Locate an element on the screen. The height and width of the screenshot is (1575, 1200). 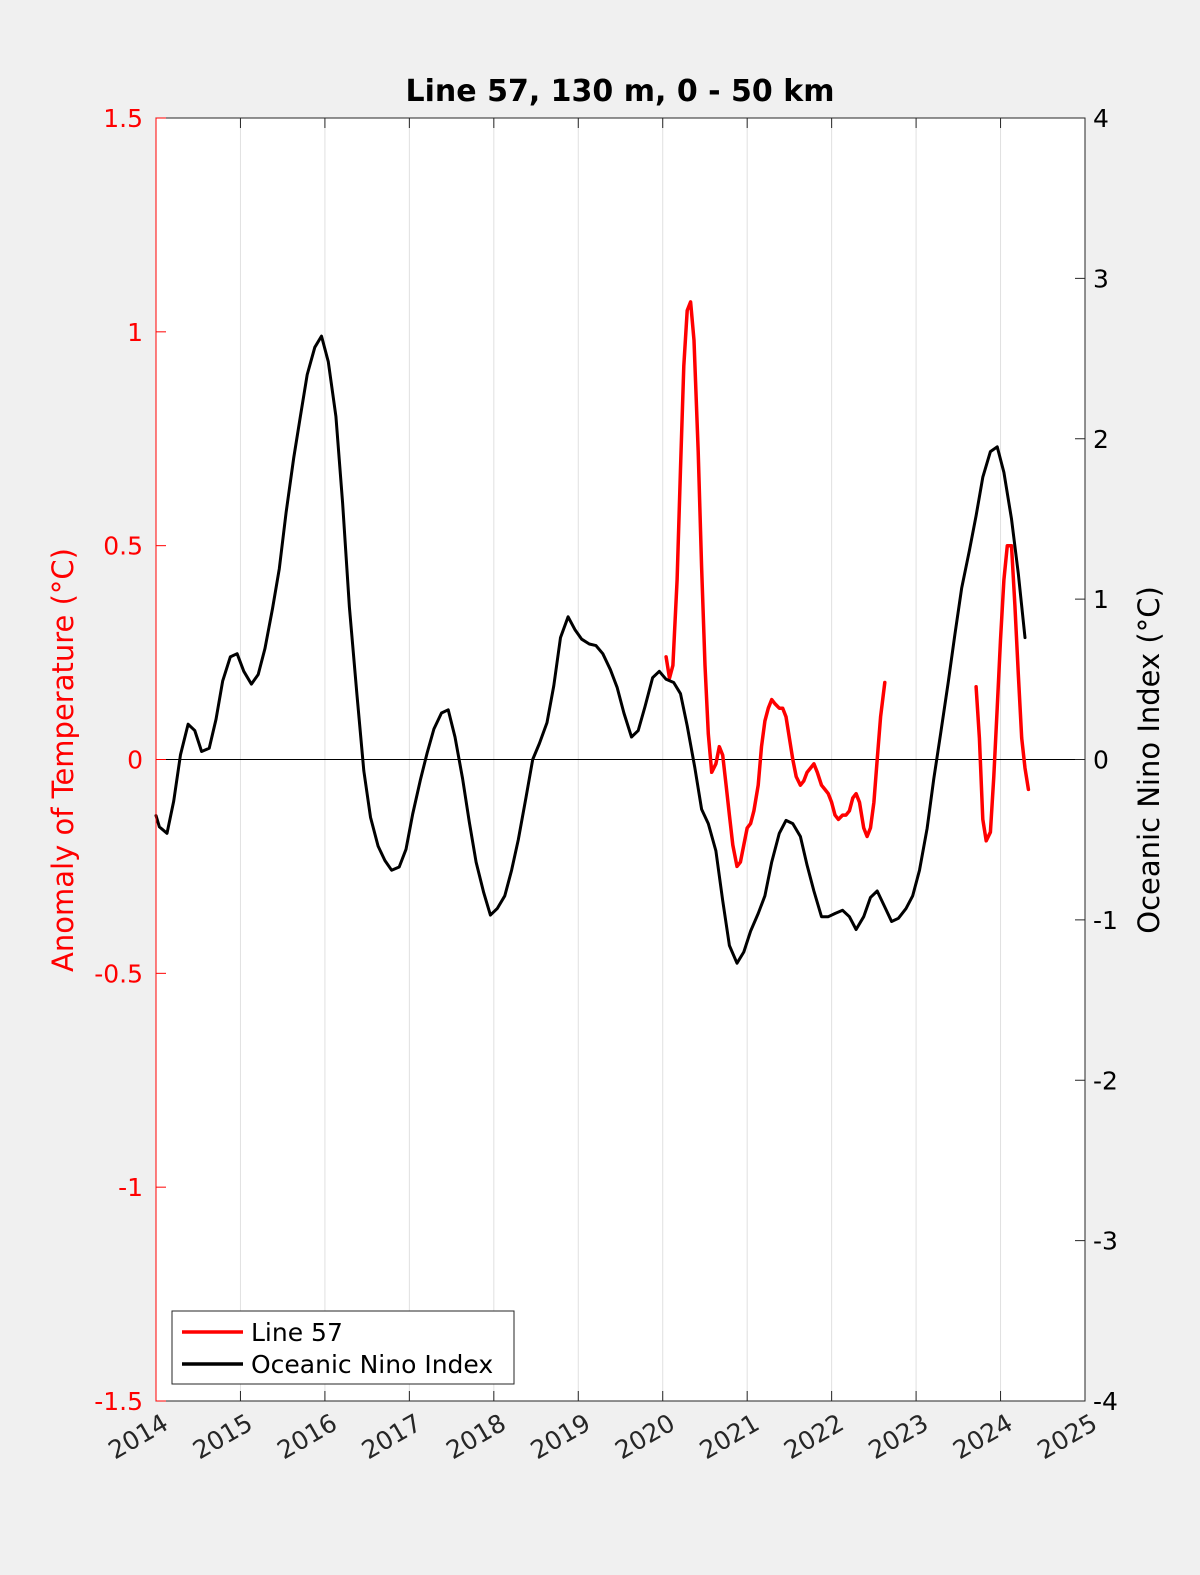
y-left-tick-label: 0 is located at coordinates (135, 760).